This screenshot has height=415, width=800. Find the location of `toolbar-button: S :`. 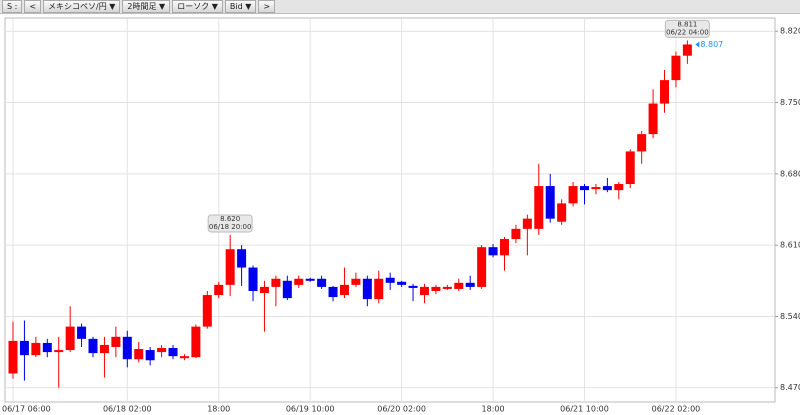

toolbar-button: S : is located at coordinates (12, 6).